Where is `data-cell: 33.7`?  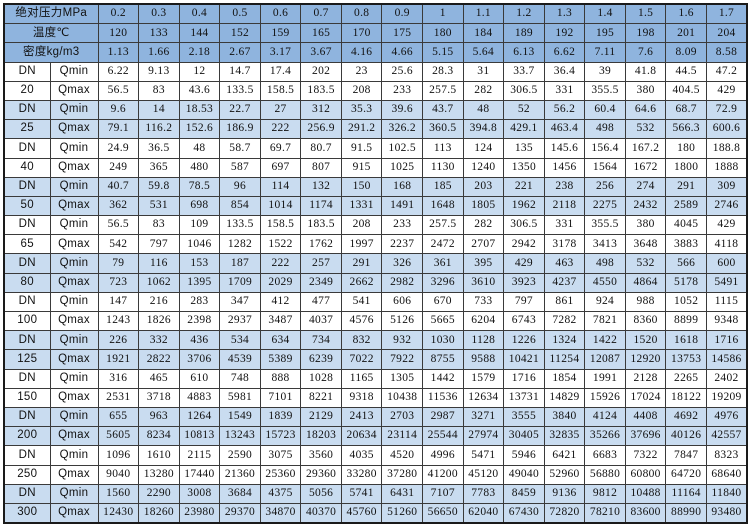
data-cell: 33.7 is located at coordinates (524, 71).